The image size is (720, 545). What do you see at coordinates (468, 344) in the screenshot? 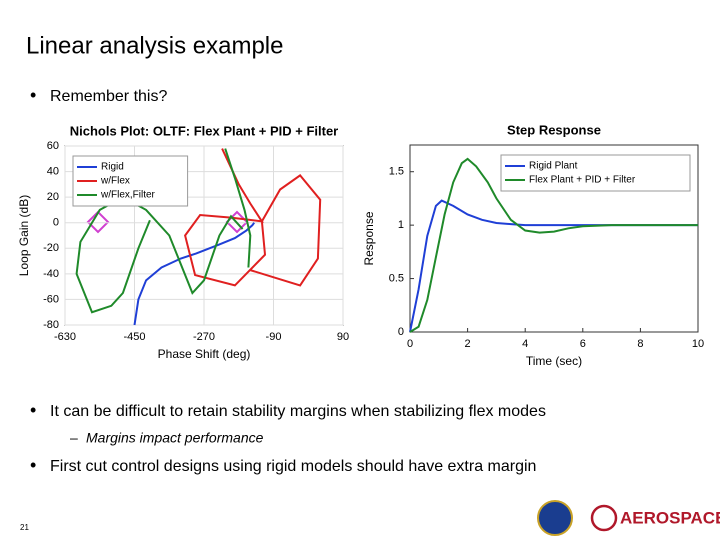
I see `x-tick-label: 2` at bounding box center [468, 344].